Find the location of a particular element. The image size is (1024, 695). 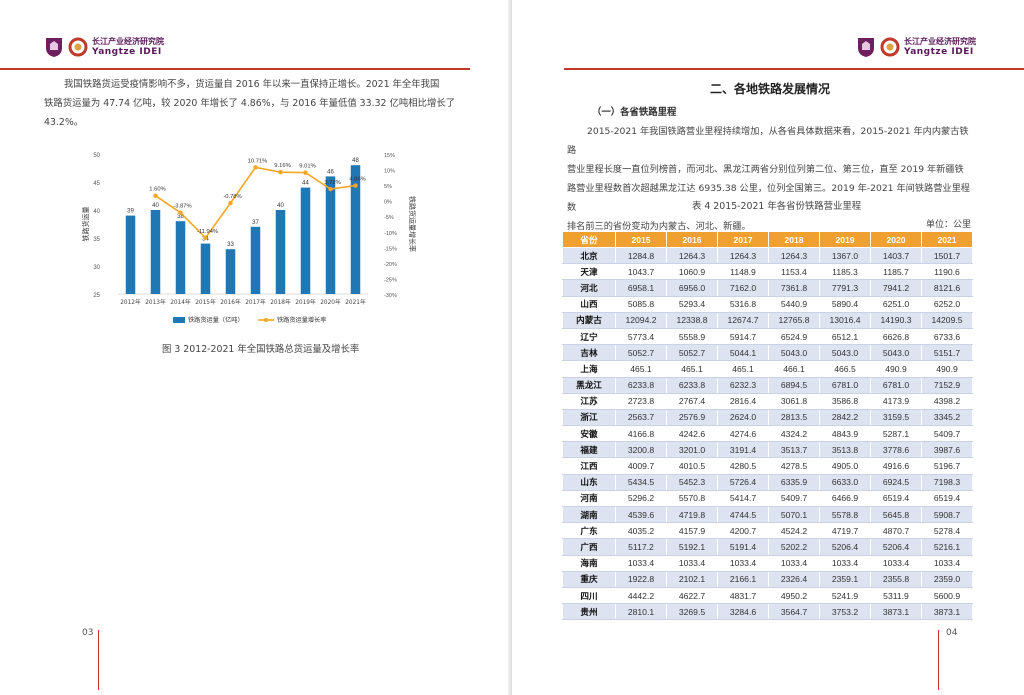

mileage-cell: 5151.7 is located at coordinates (947, 353).